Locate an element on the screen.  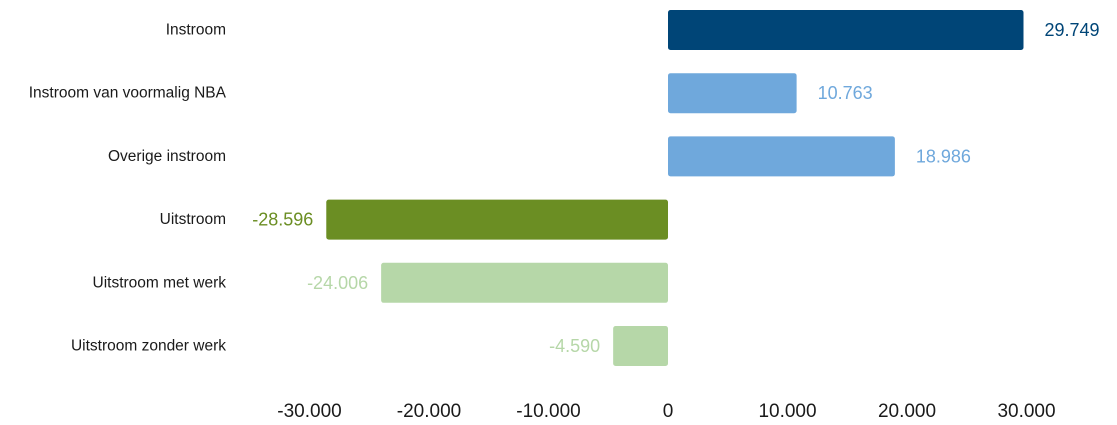
x-tick-label: 30.000 is located at coordinates (1026, 410).